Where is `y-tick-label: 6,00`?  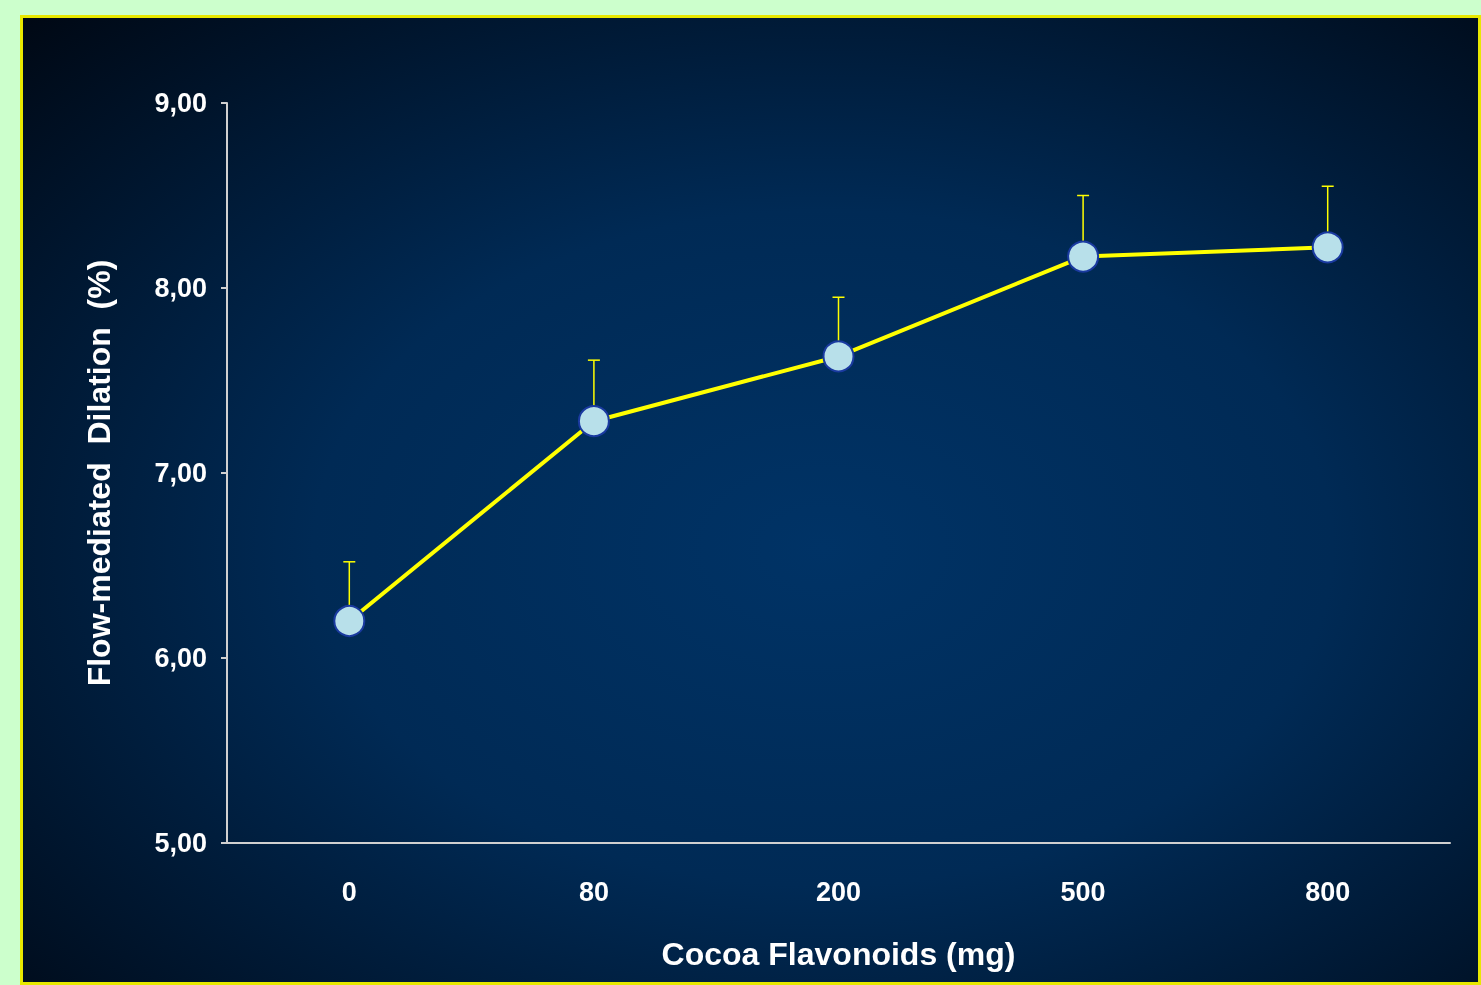
y-tick-label: 6,00 is located at coordinates (180, 658).